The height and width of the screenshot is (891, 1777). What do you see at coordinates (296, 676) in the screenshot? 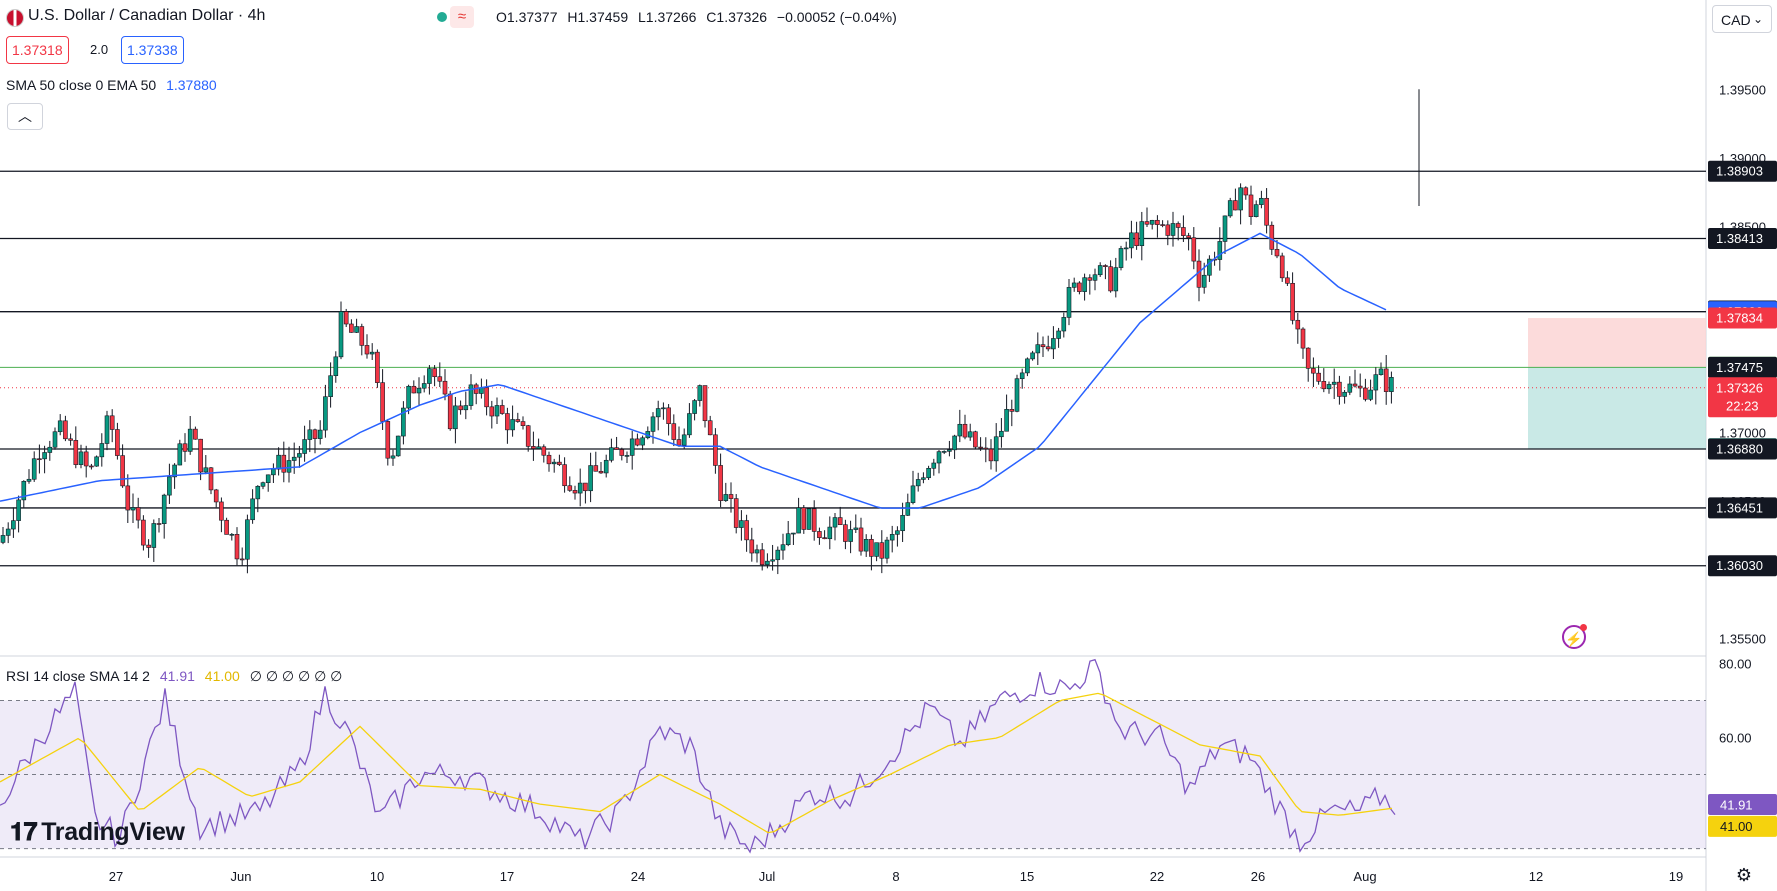
I see `rsi-null-values: ∅ ∅ ∅ ∅ ∅ ∅` at bounding box center [296, 676].